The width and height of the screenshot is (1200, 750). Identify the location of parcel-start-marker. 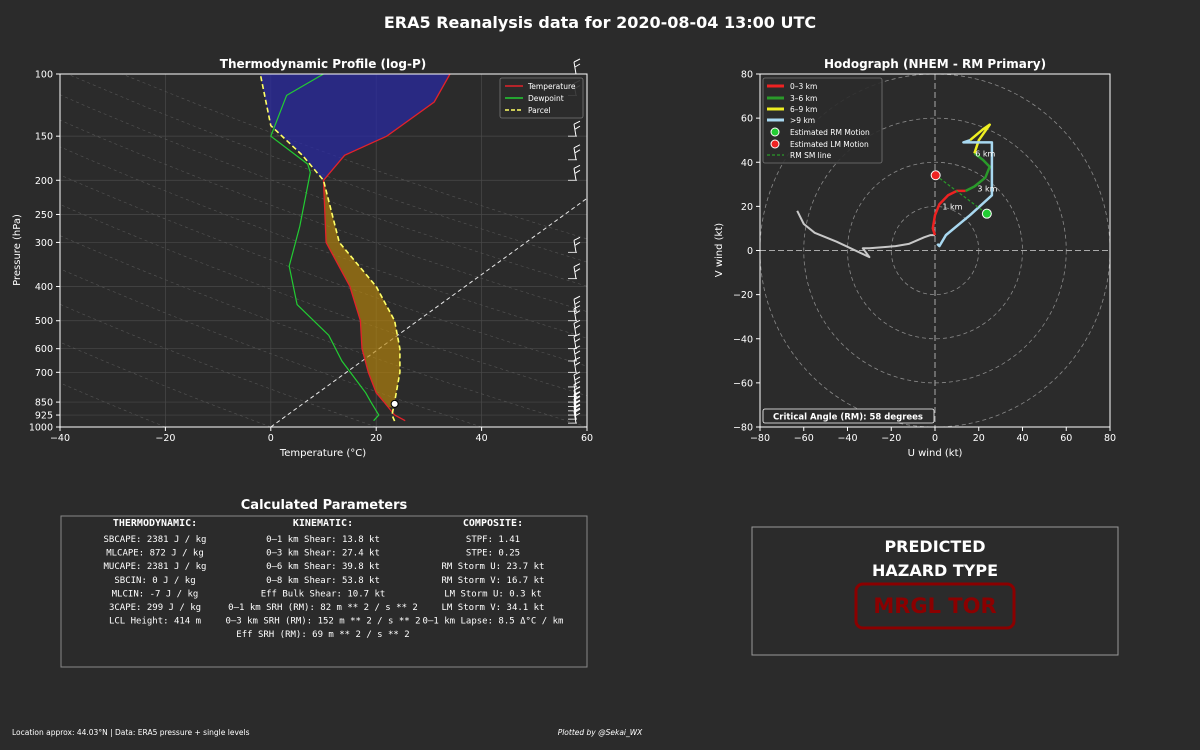
(394, 403).